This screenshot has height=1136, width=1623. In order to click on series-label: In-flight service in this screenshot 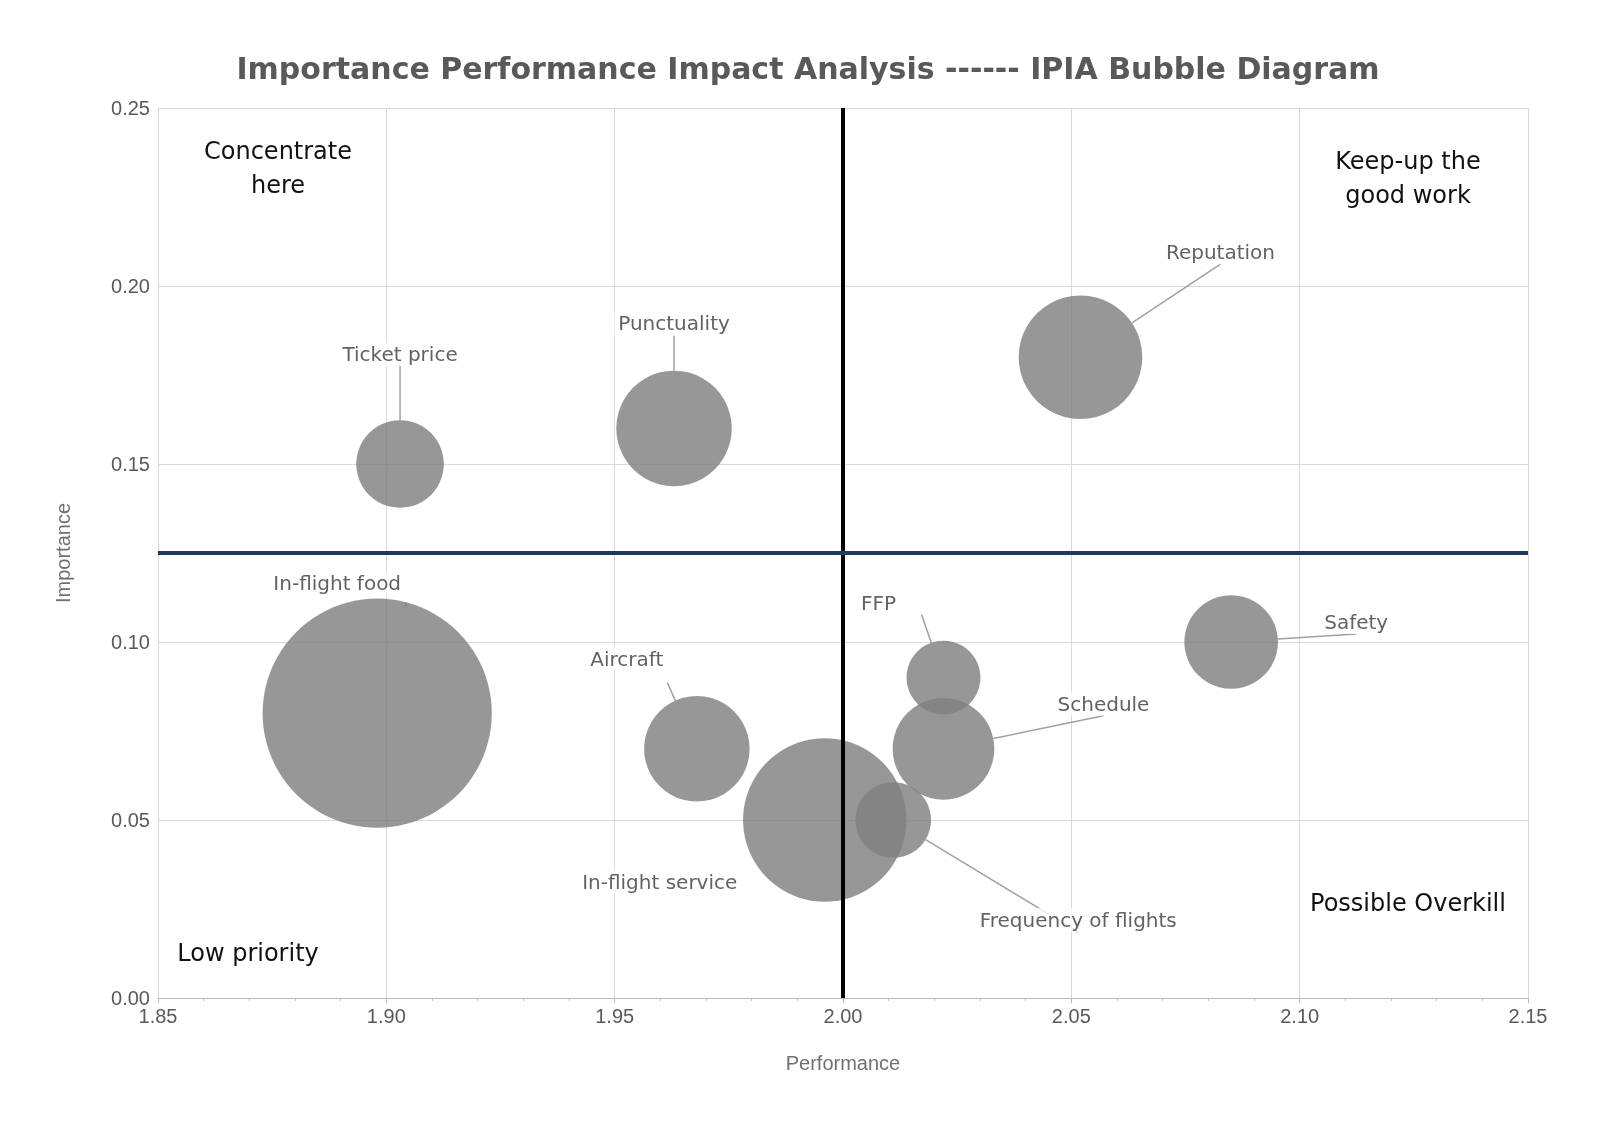, I will do `click(660, 882)`.